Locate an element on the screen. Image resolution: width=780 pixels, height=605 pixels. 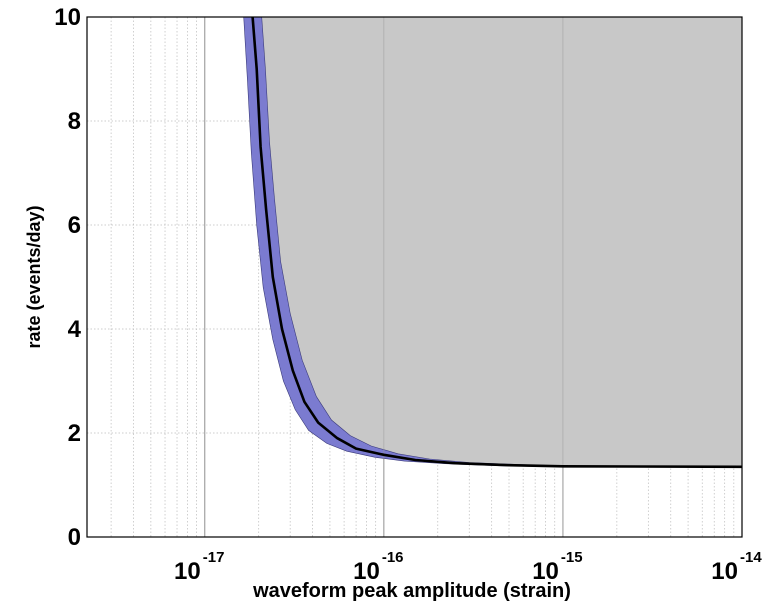
y-tick-label: 0 is located at coordinates (74, 537).